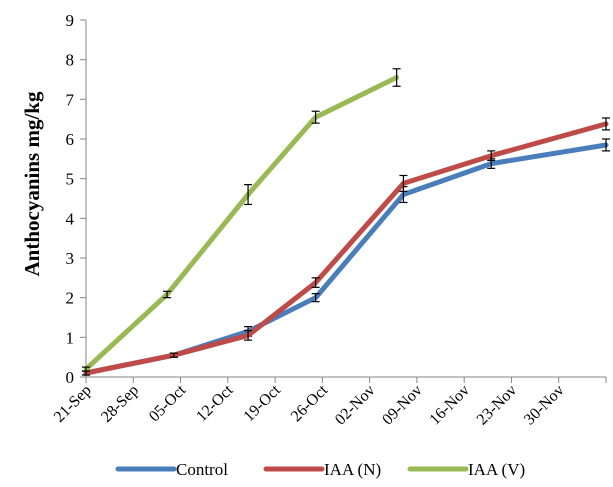  What do you see at coordinates (120, 404) in the screenshot?
I see `x-tick-label: 28-Sep` at bounding box center [120, 404].